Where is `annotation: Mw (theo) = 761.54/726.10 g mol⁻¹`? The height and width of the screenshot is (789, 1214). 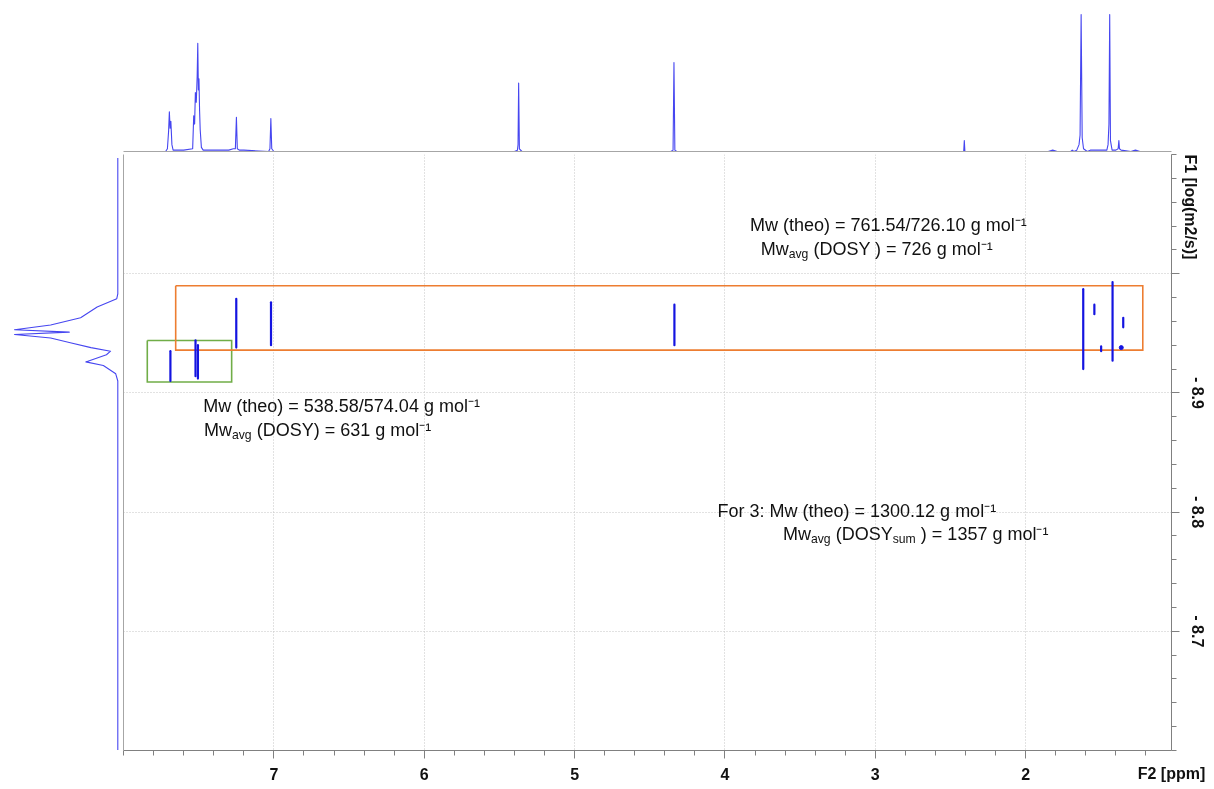 annotation: Mw (theo) = 761.54/726.10 g mol⁻¹ is located at coordinates (888, 224).